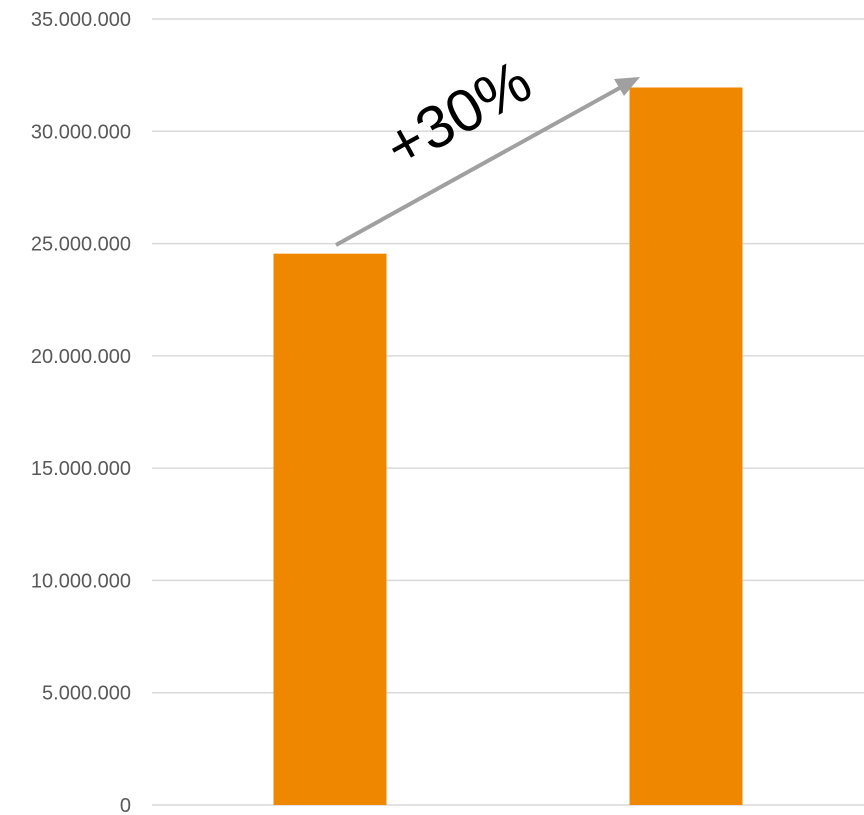 This screenshot has height=815, width=864. I want to click on y-tick-label: 35.000.000, so click(81, 20).